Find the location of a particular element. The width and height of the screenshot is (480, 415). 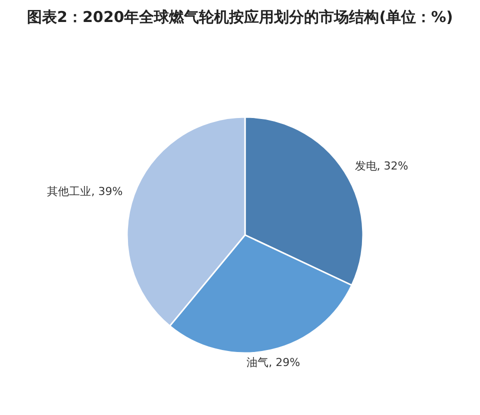

chart-title: 图表2：2020年全球燃气轮机按应用划分的市场结构(单位：%) is located at coordinates (240, 17).